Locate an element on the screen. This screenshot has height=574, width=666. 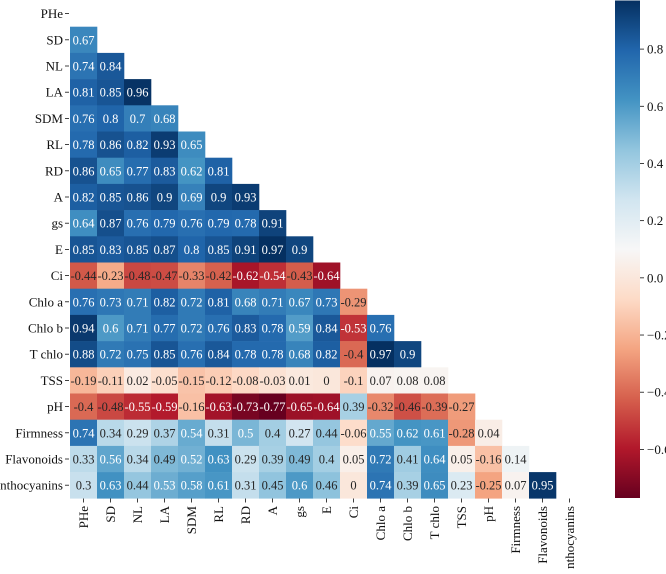
x-tick-label: LA is located at coordinates (164, 514).